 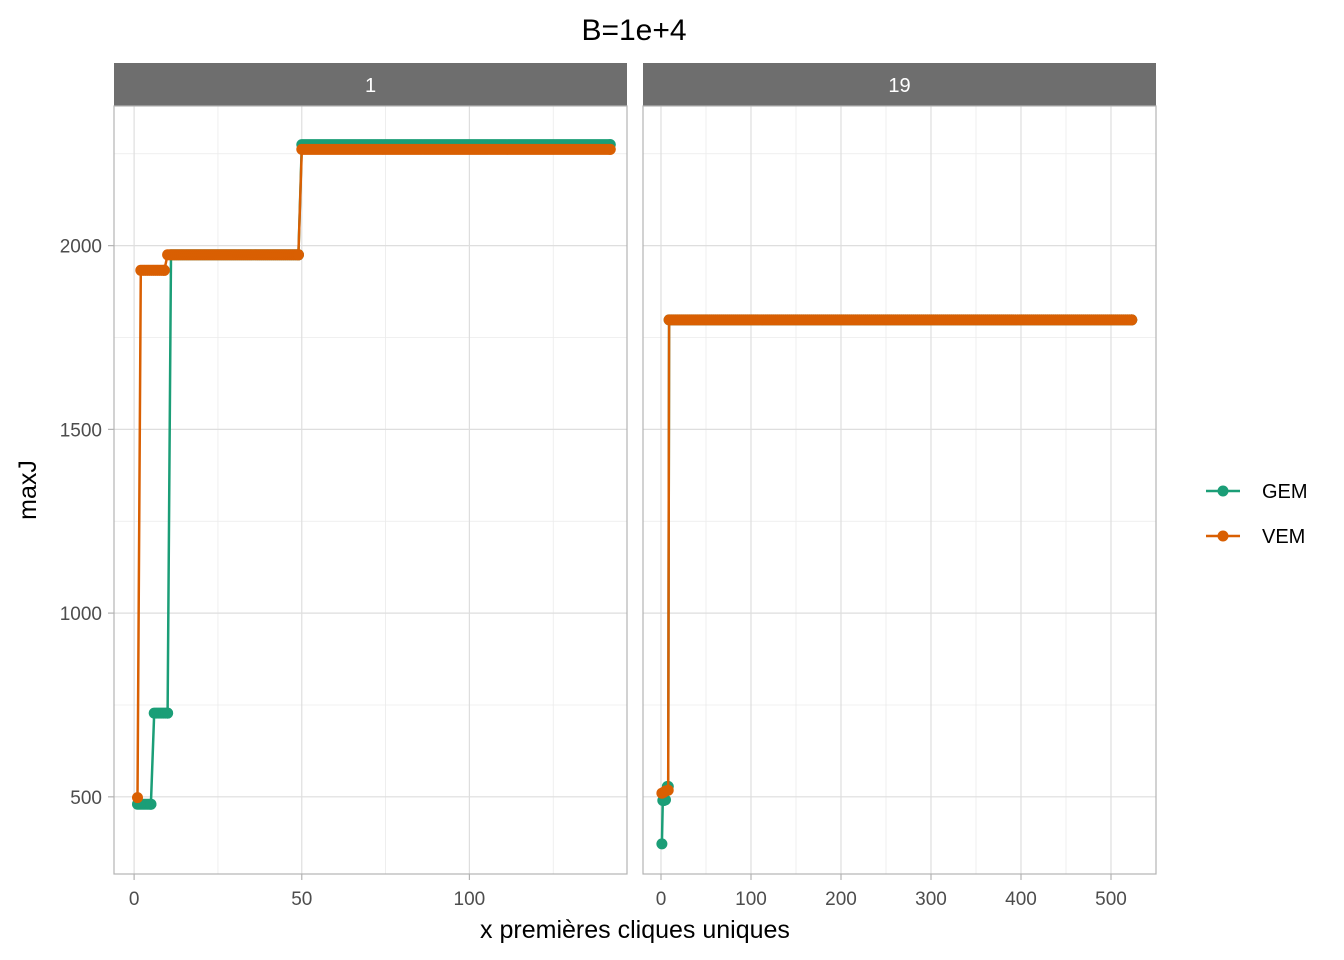 What do you see at coordinates (1257, 514) in the screenshot?
I see `legend: GEM VEM` at bounding box center [1257, 514].